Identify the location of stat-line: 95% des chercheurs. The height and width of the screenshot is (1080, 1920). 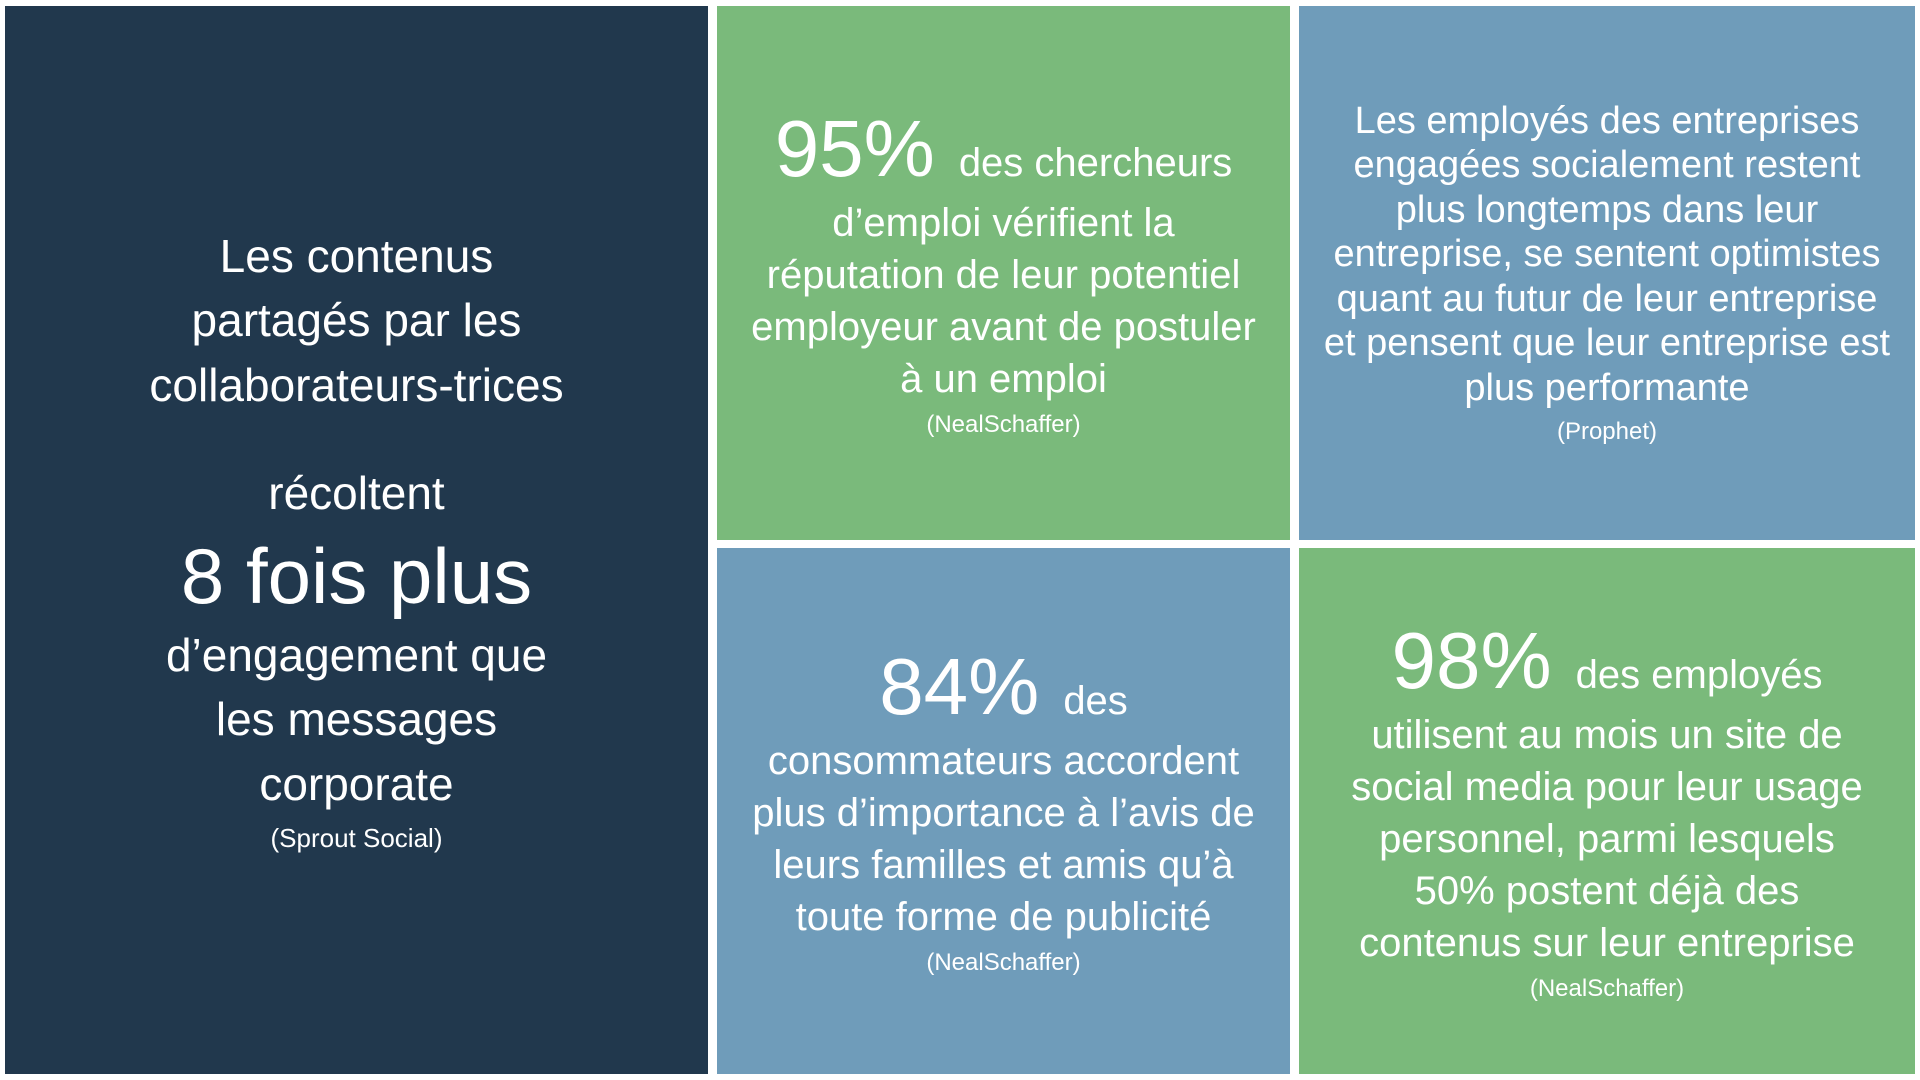
(1004, 149).